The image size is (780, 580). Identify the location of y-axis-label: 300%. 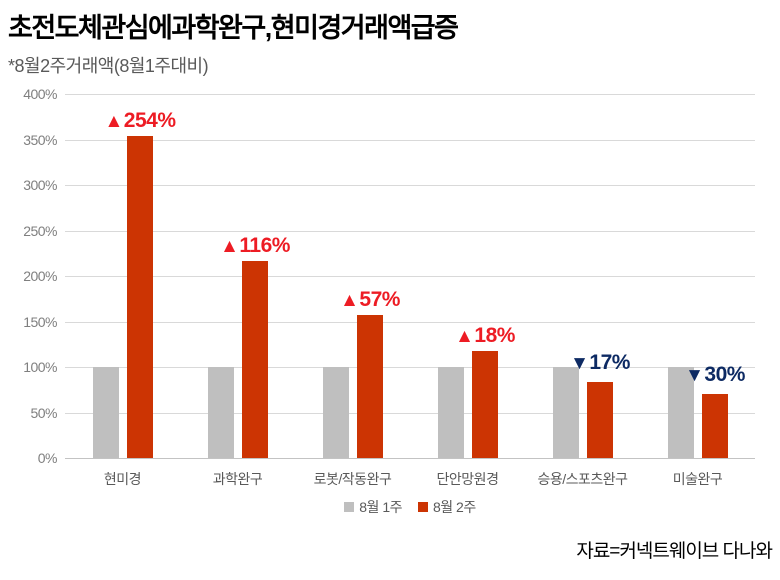
(40, 185).